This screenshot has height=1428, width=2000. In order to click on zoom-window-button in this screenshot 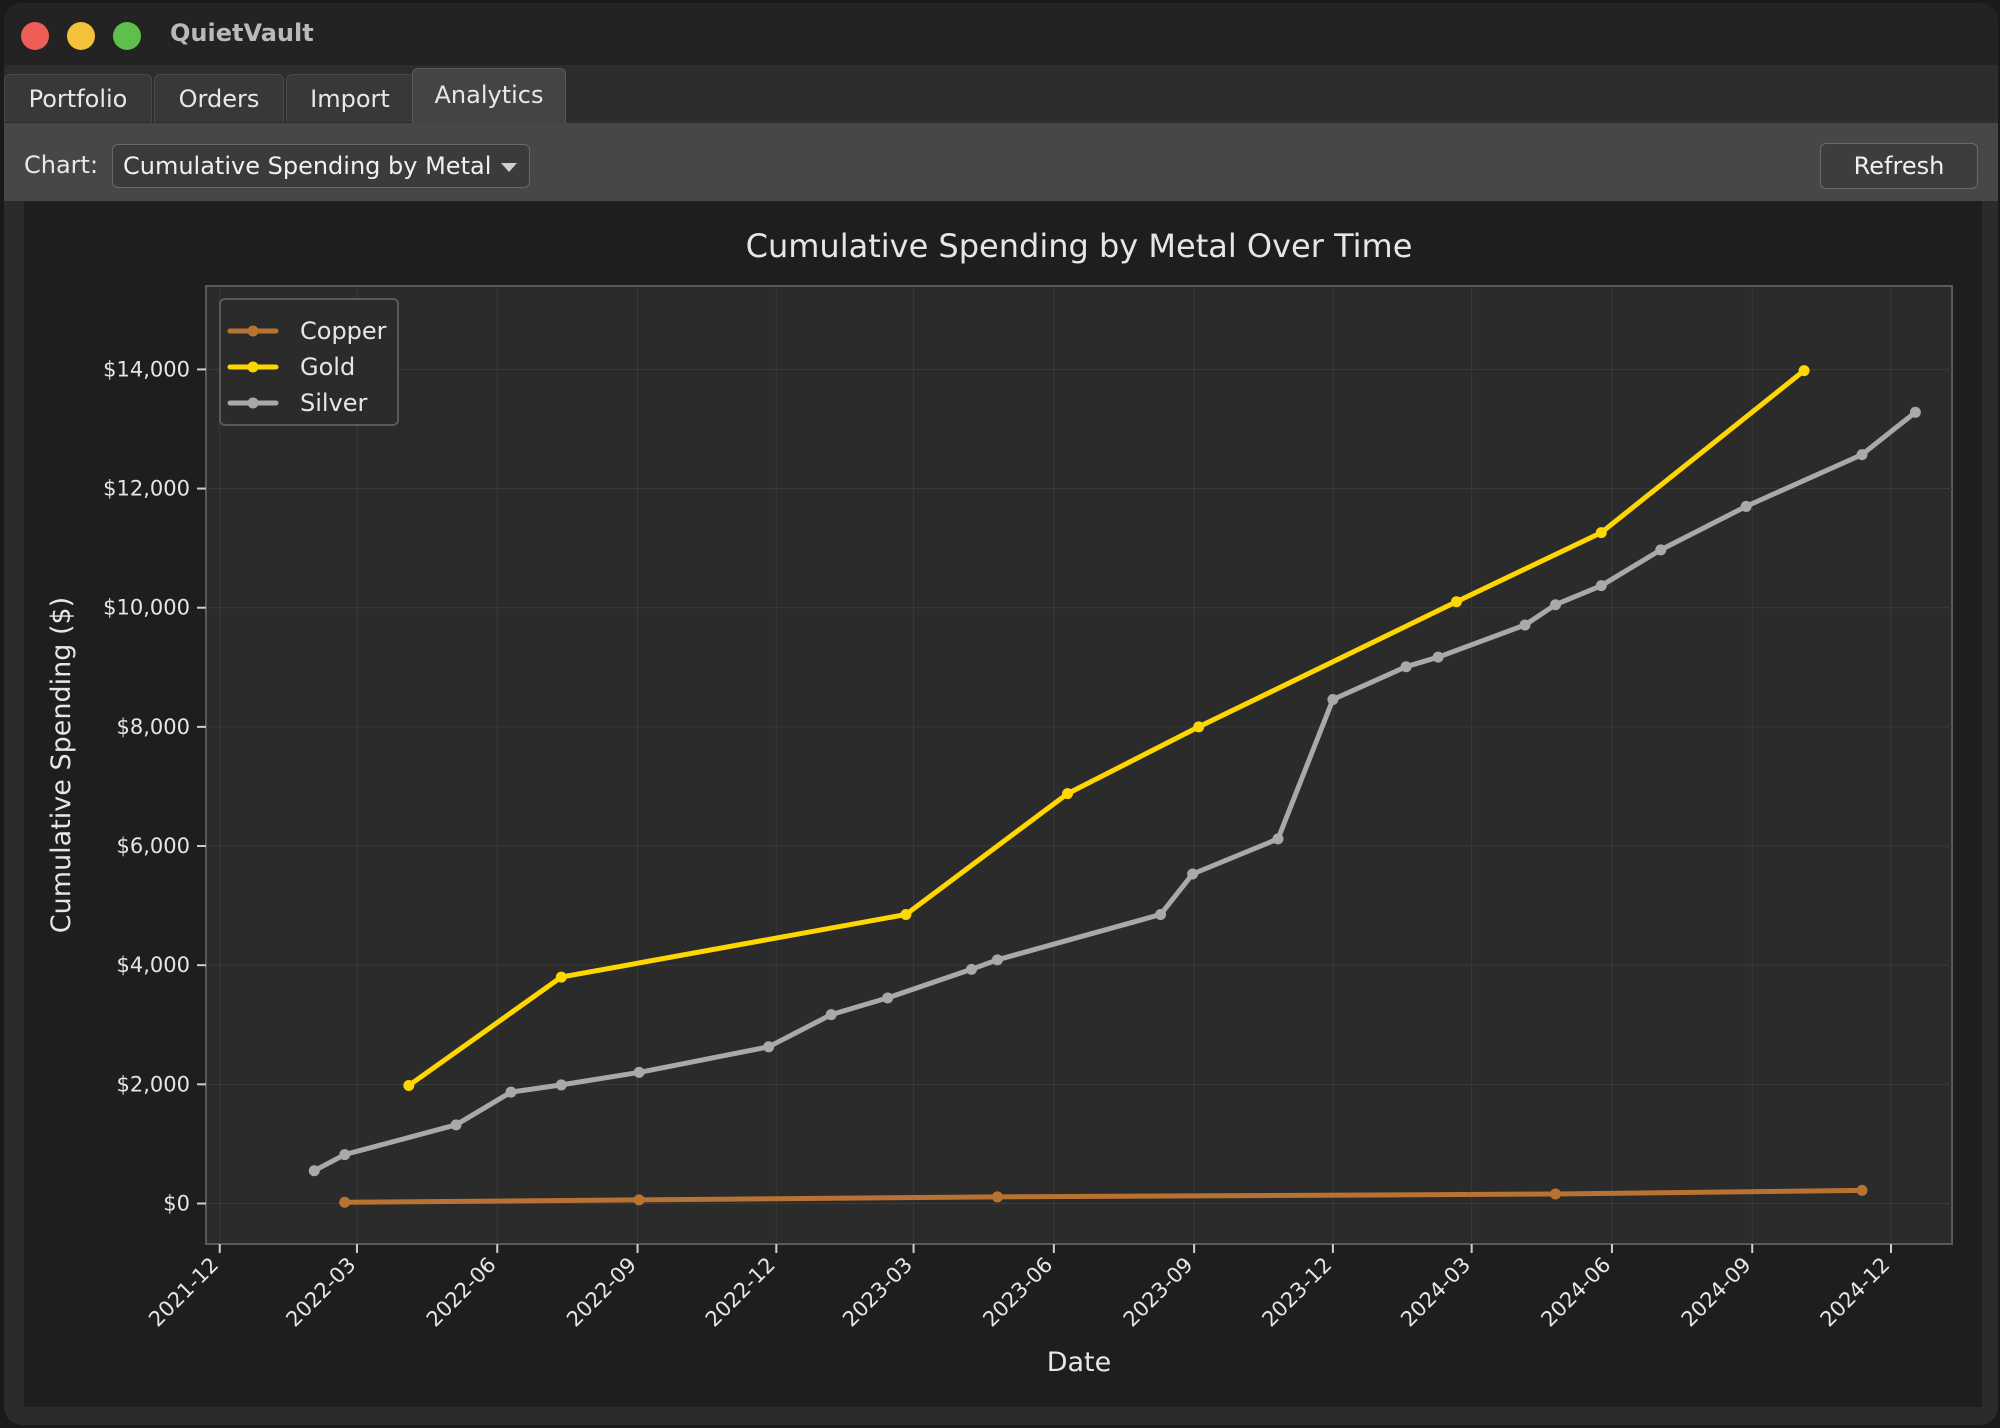, I will do `click(127, 36)`.